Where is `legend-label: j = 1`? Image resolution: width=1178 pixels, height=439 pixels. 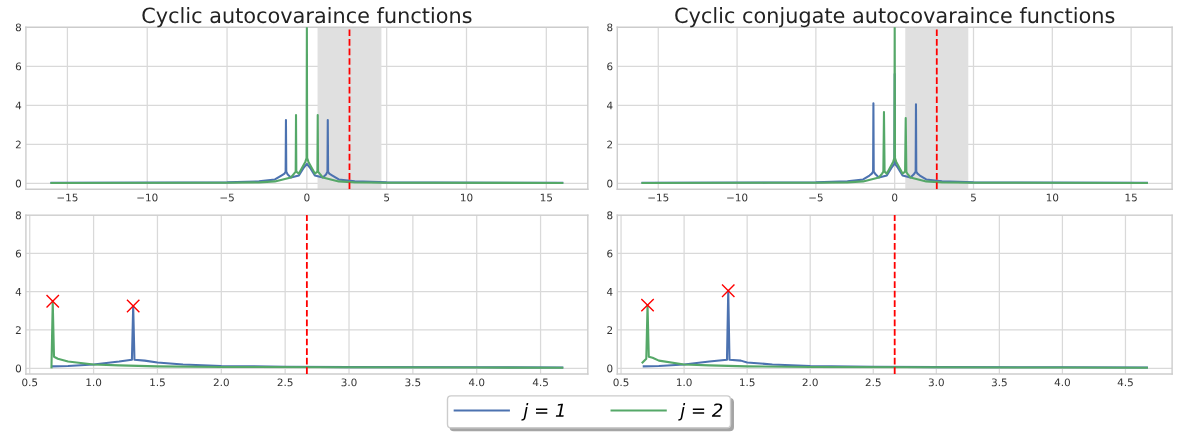
legend-label: j = 1 is located at coordinates (542, 412).